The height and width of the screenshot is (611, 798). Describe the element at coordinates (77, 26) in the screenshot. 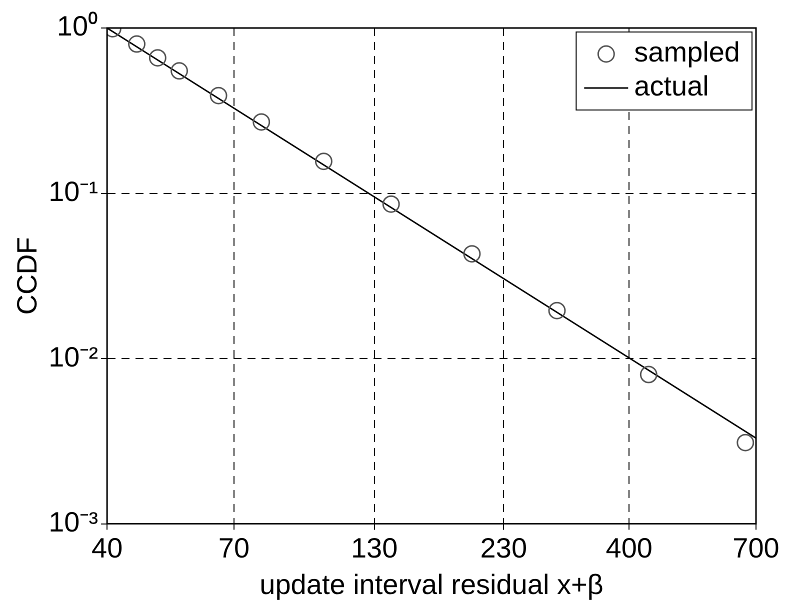

I see `y-tick-label: 10⁰` at that location.